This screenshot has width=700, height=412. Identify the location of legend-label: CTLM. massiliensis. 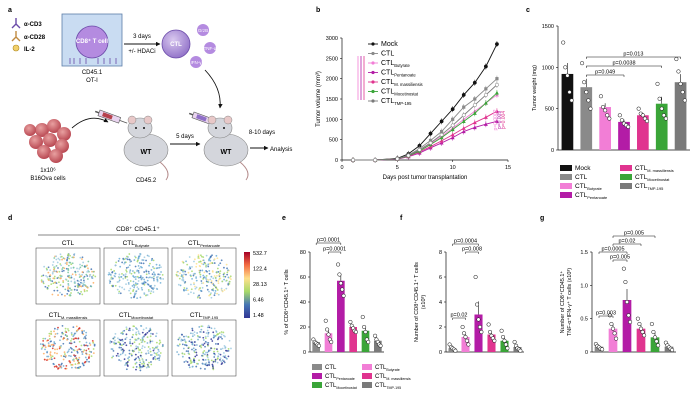
(402, 83).